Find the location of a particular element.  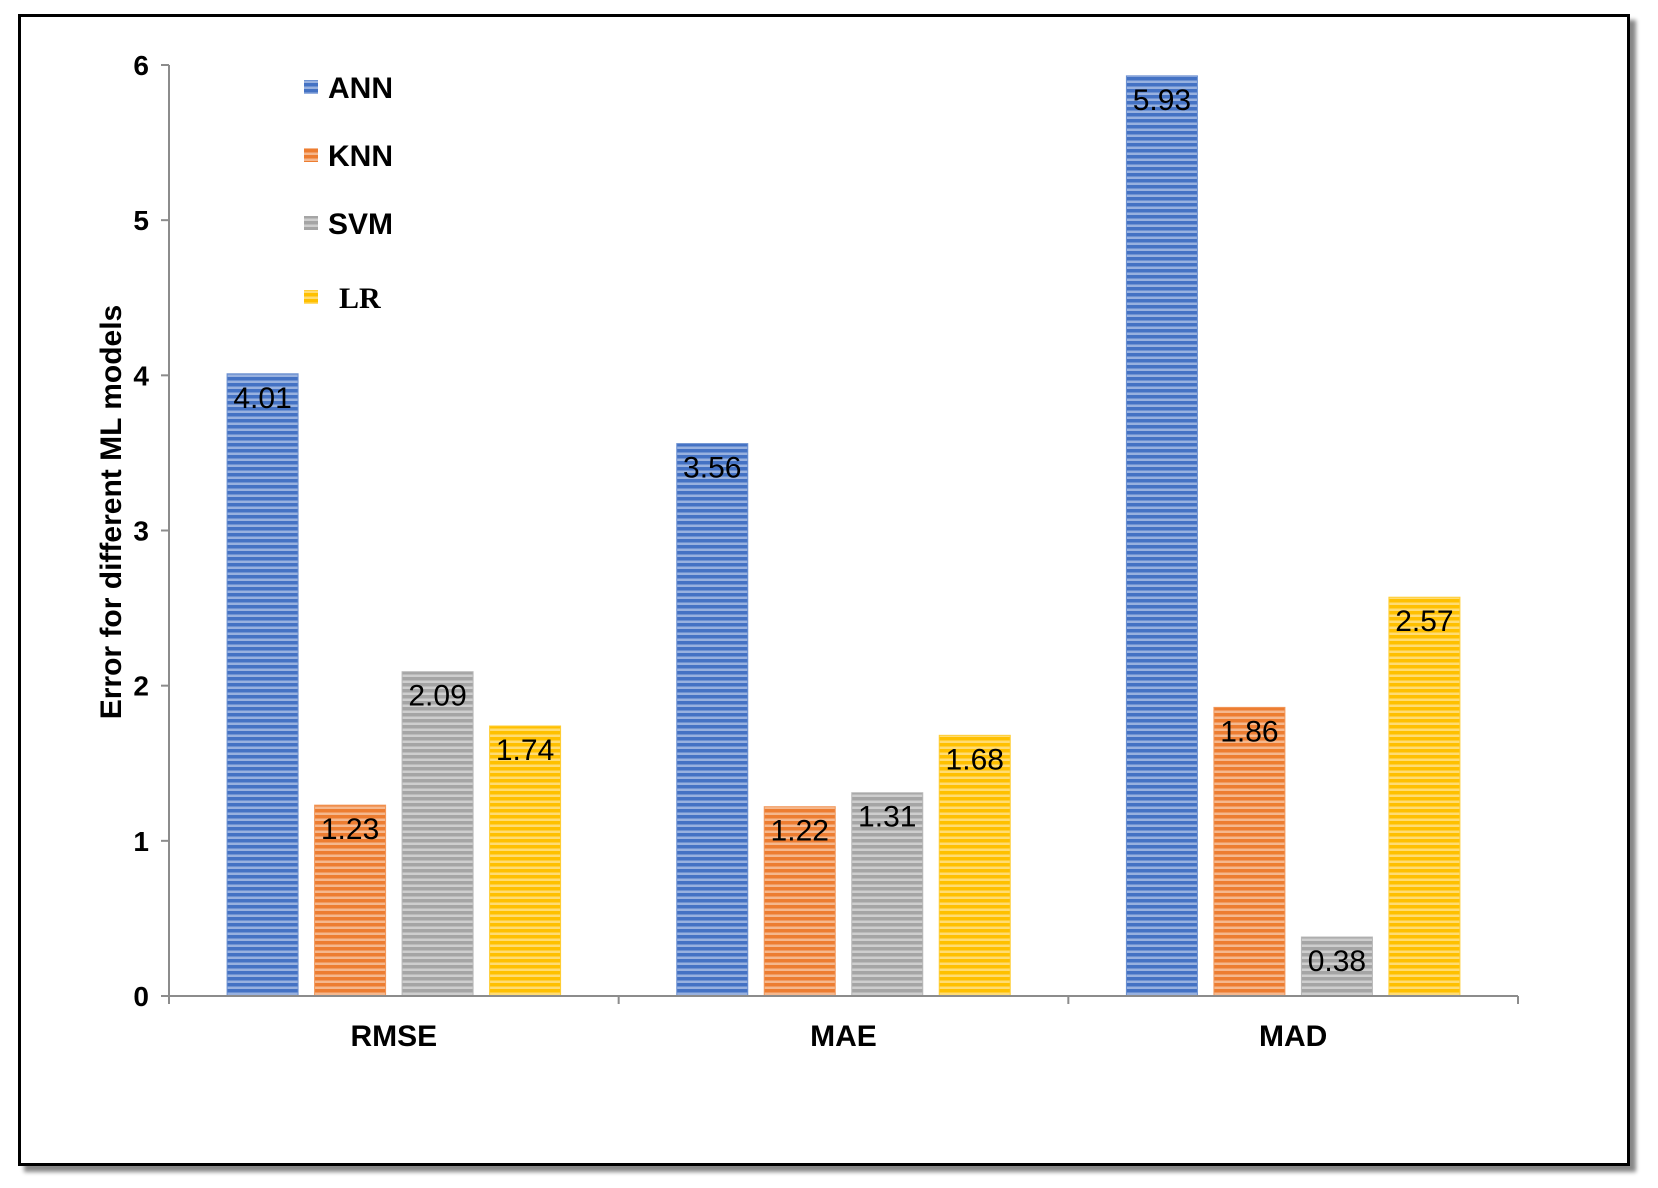

data-label-ann-mae: 3.56 is located at coordinates (712, 468).